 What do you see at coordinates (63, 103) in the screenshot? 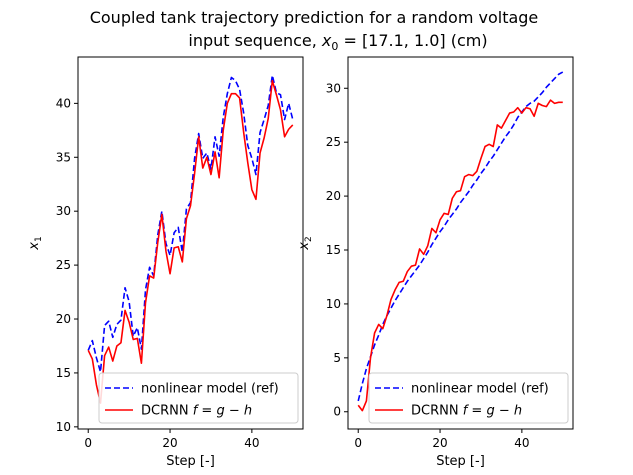
I see `y-tick-label: 40` at bounding box center [63, 103].